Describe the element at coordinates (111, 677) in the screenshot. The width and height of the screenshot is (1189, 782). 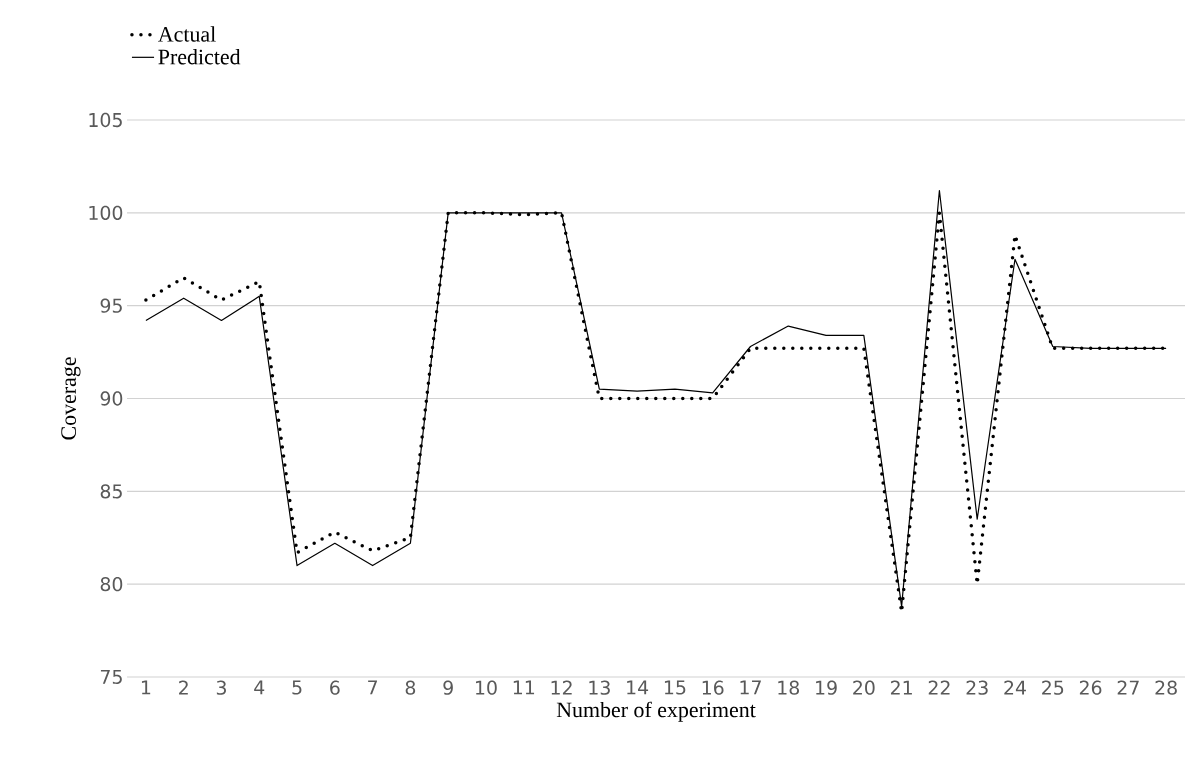
I see `y-tick-label: 75` at that location.